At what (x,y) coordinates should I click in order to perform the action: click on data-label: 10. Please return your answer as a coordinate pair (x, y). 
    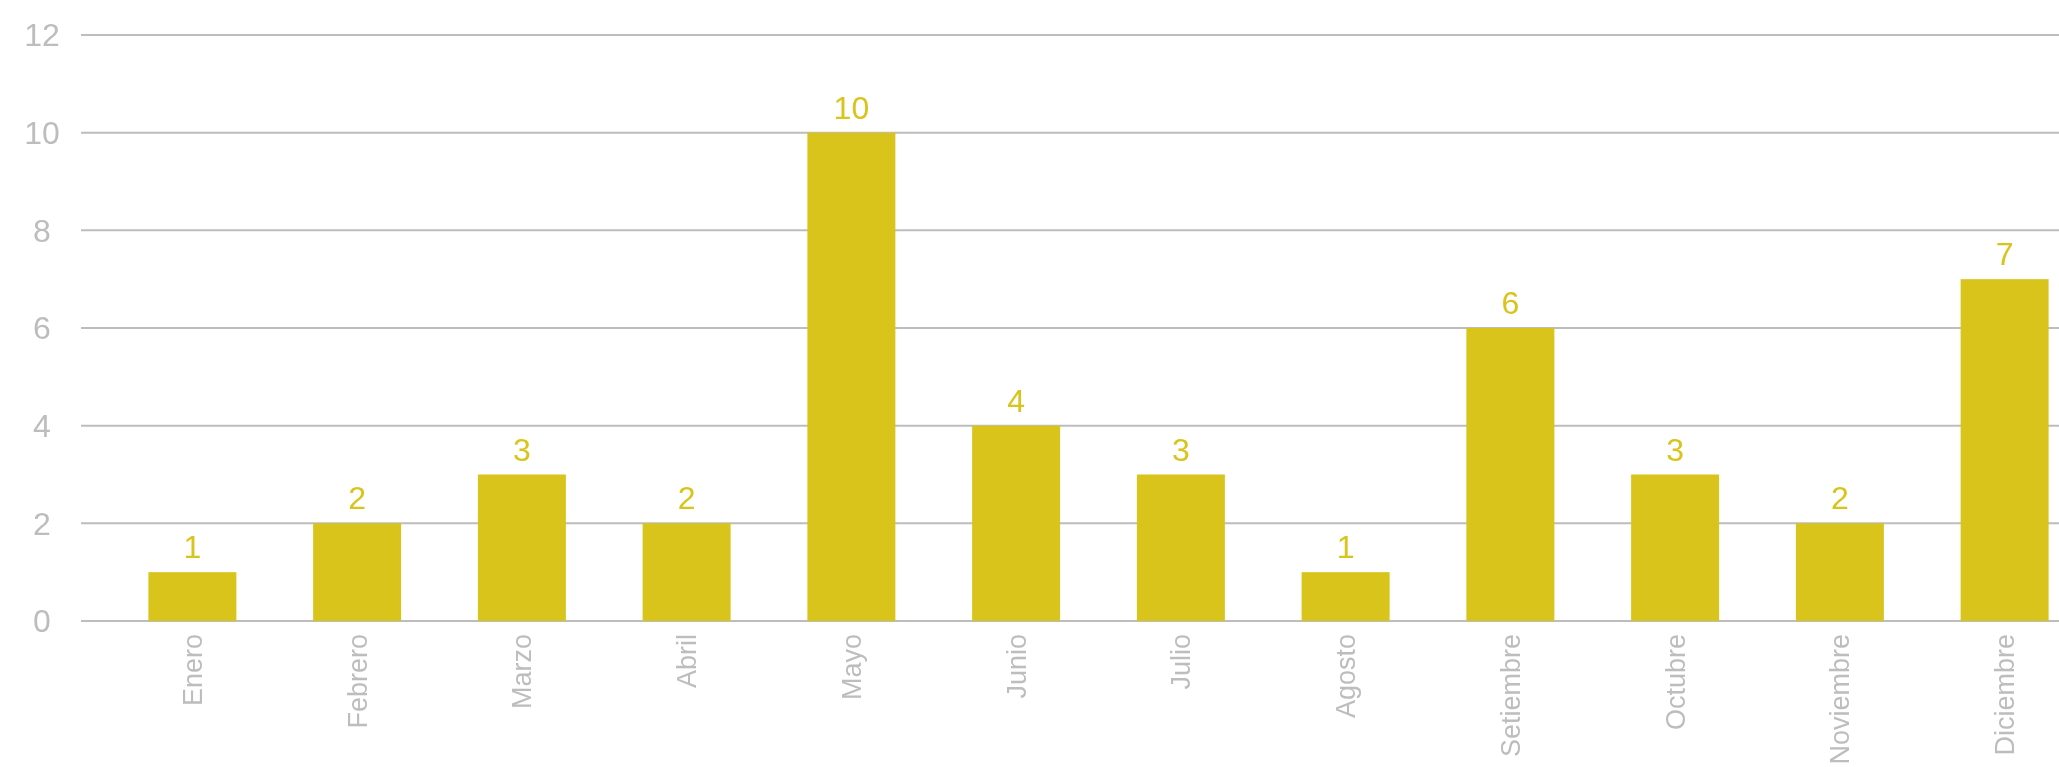
    Looking at the image, I should click on (851, 107).